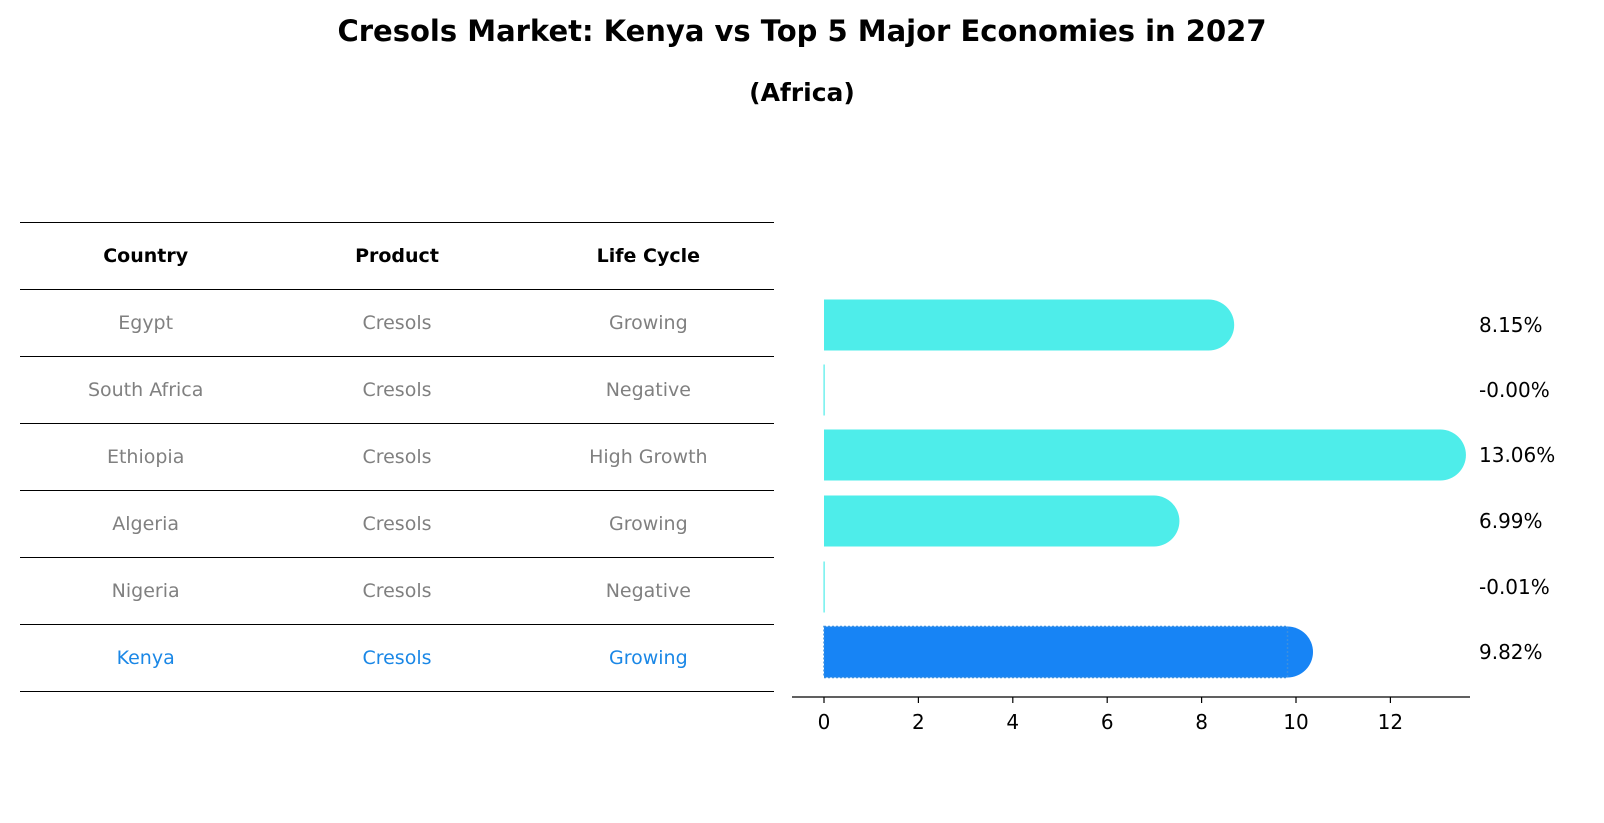 The height and width of the screenshot is (823, 1604). Describe the element at coordinates (1517, 455) in the screenshot. I see `bar-value-label: 13.06%` at that location.